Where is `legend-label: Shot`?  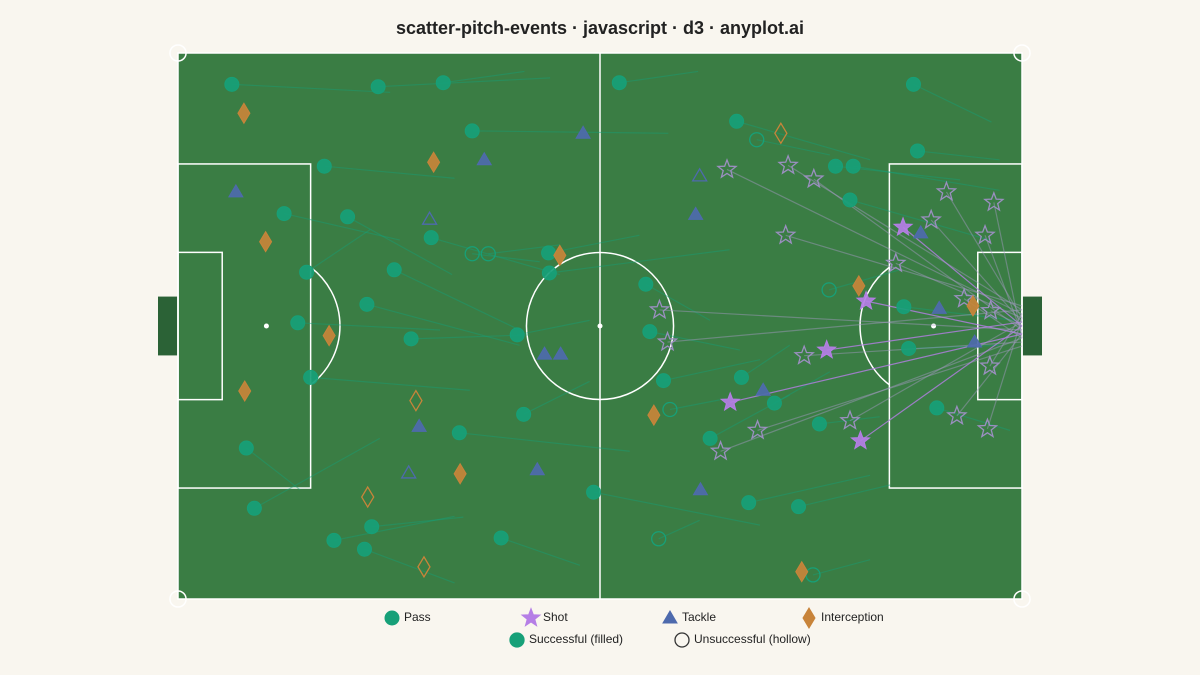
legend-label: Shot is located at coordinates (555, 617).